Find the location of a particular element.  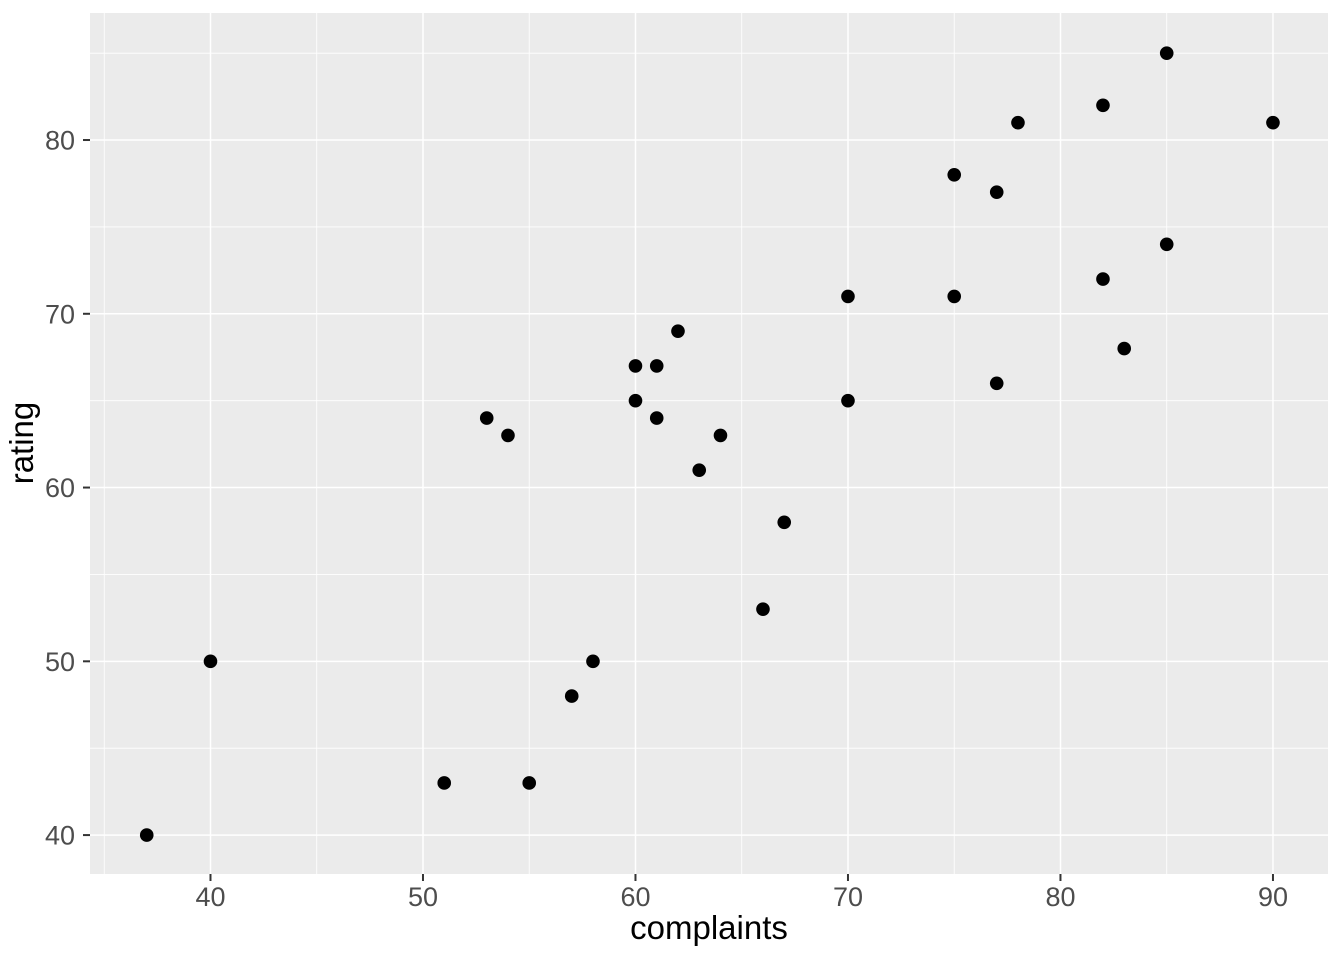

y-axis-tick-label: 50 is located at coordinates (60, 662).